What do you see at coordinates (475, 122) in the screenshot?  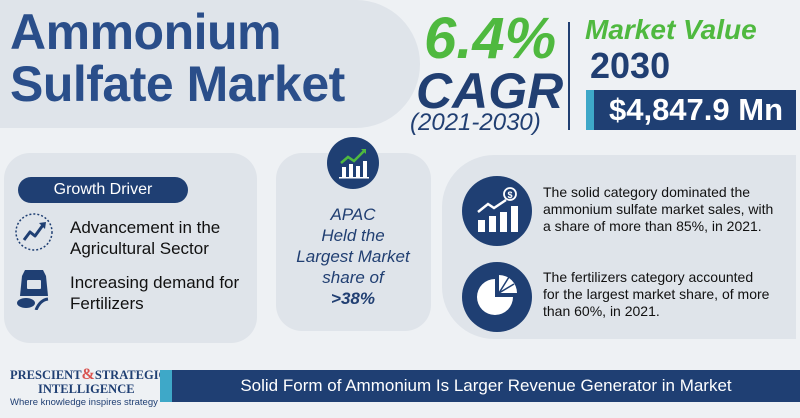 I see `cagr-period: (2021-2030)` at bounding box center [475, 122].